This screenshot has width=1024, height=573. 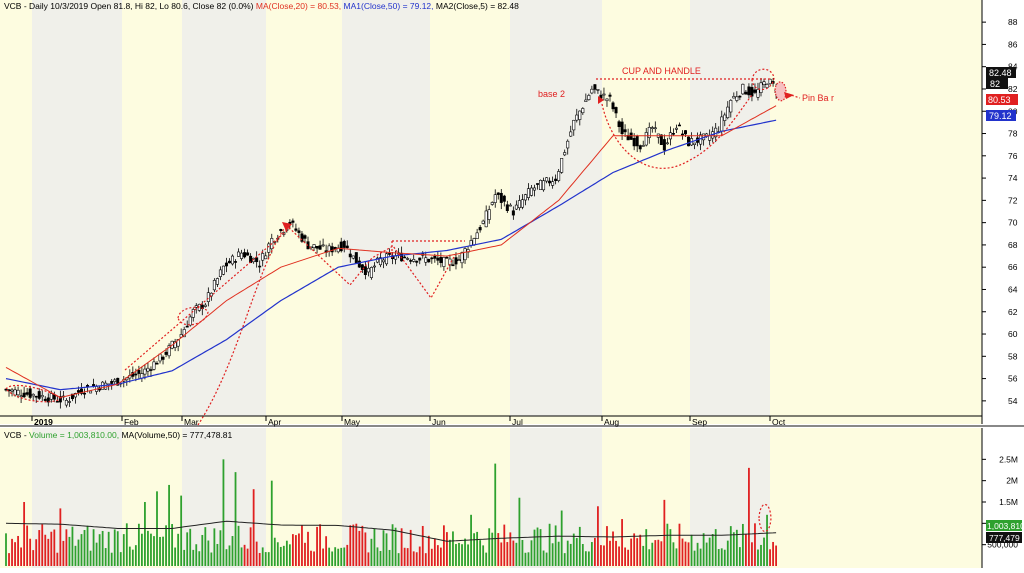 I want to click on volume-badges: 1,003,810 777,479, so click(x=1005, y=531).